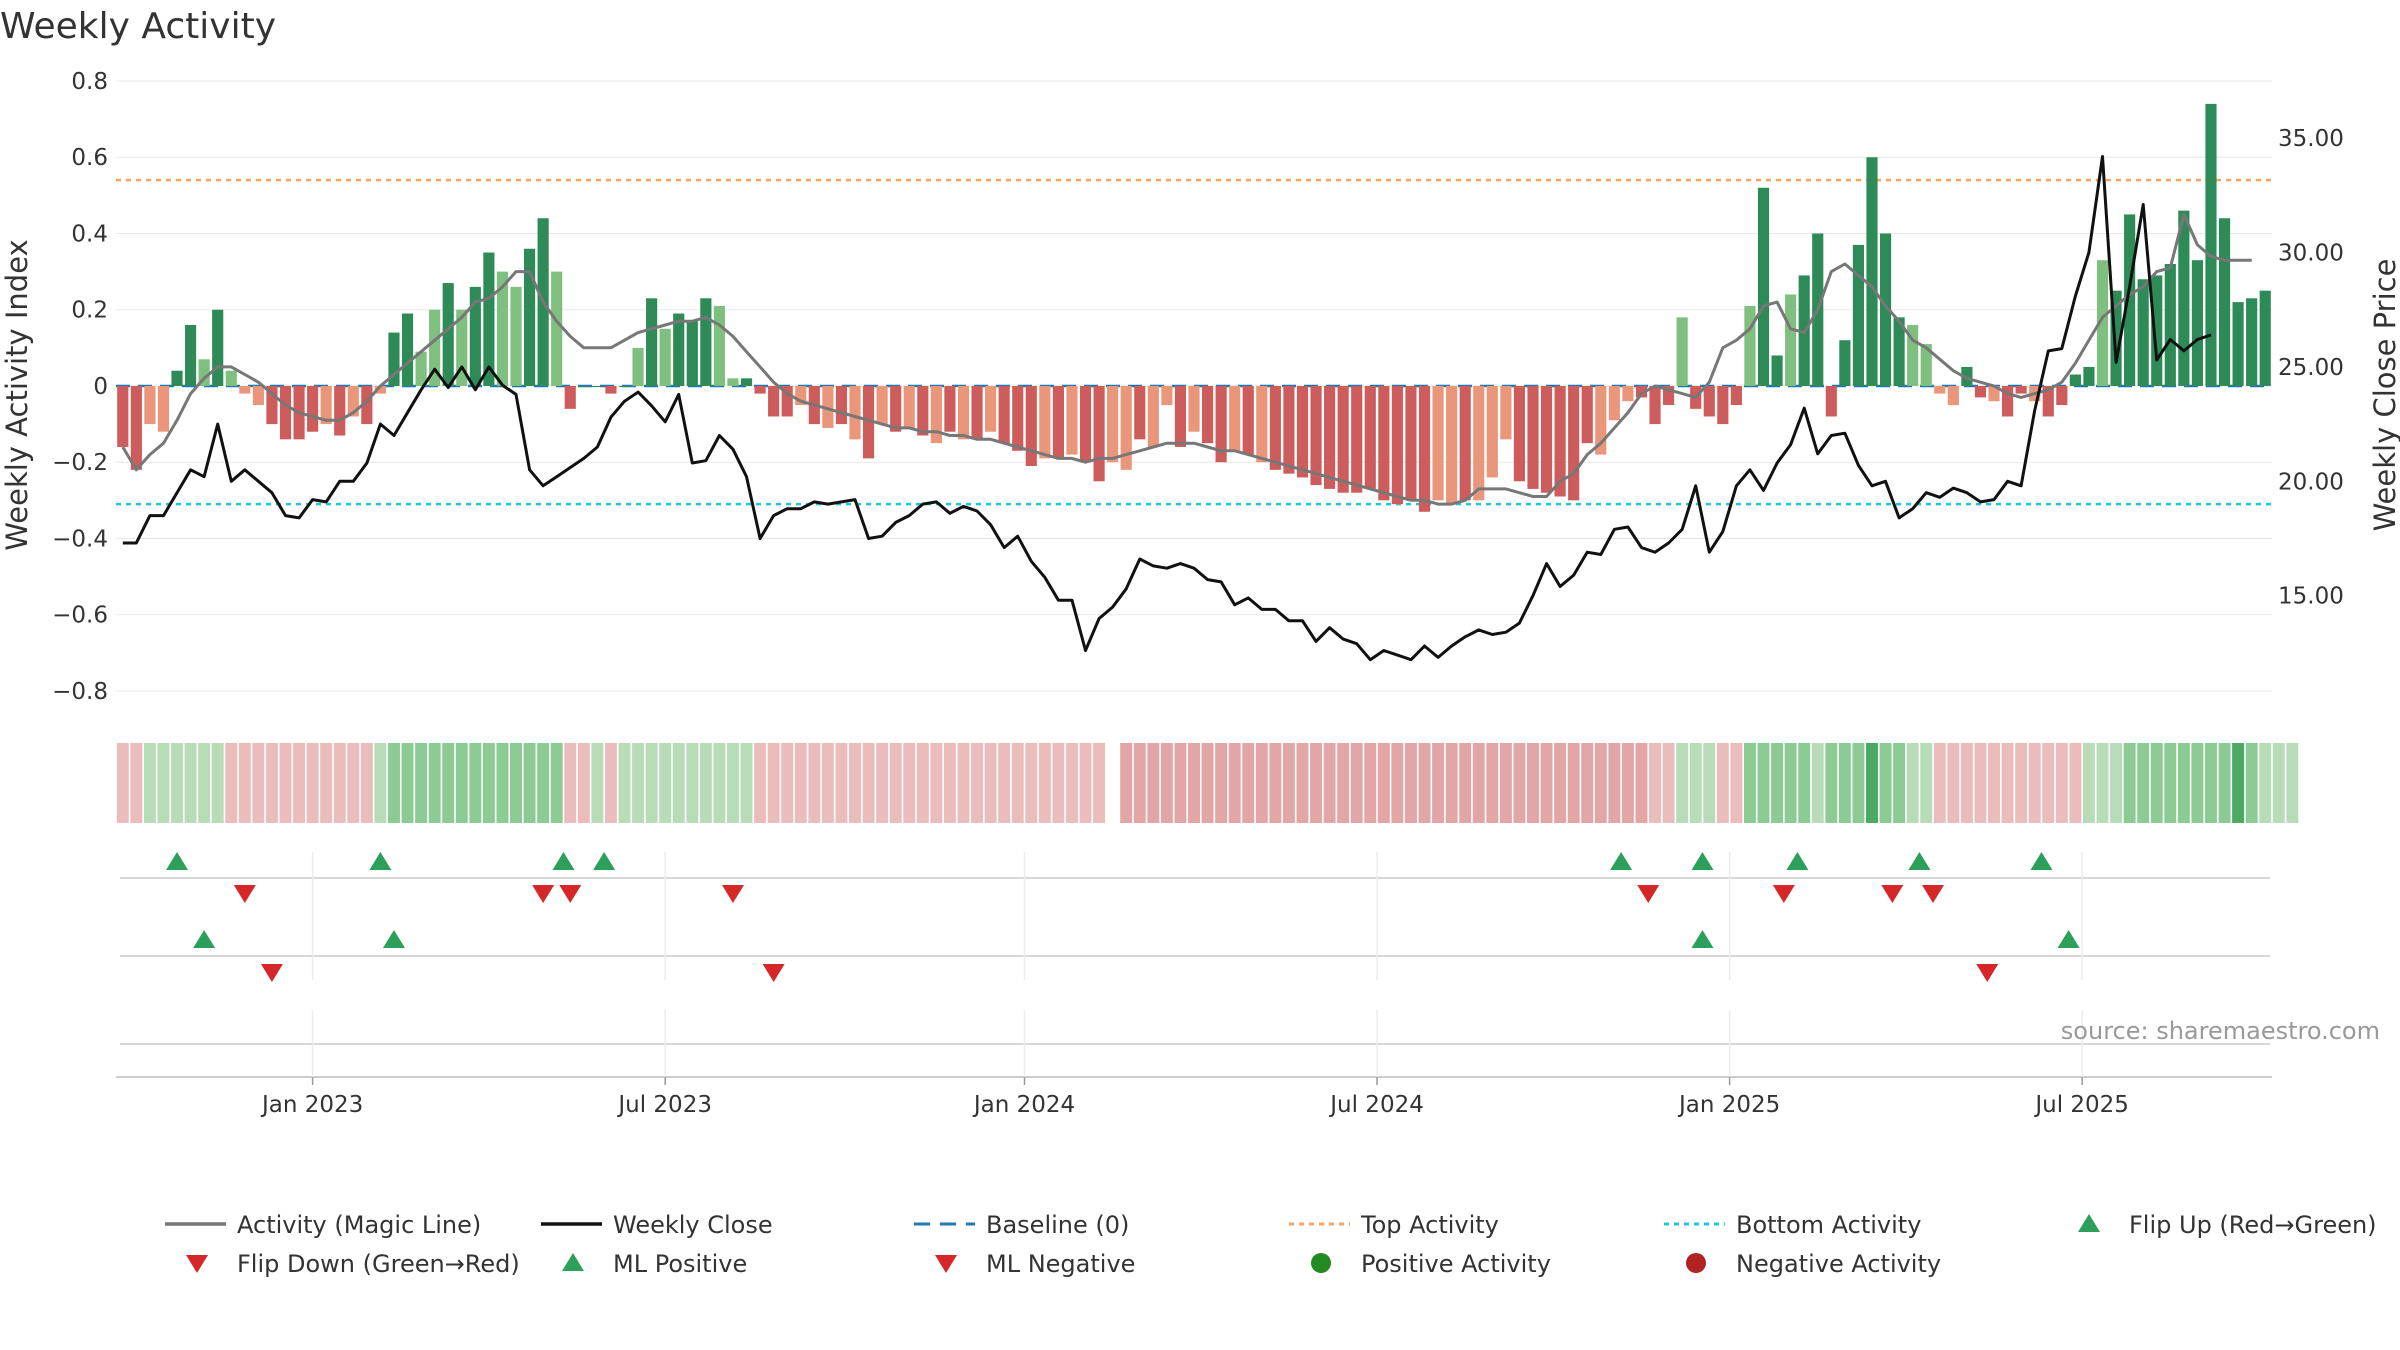 This screenshot has width=2400, height=1350. Describe the element at coordinates (80, 539) in the screenshot. I see `y-tick-label: −0.4` at that location.